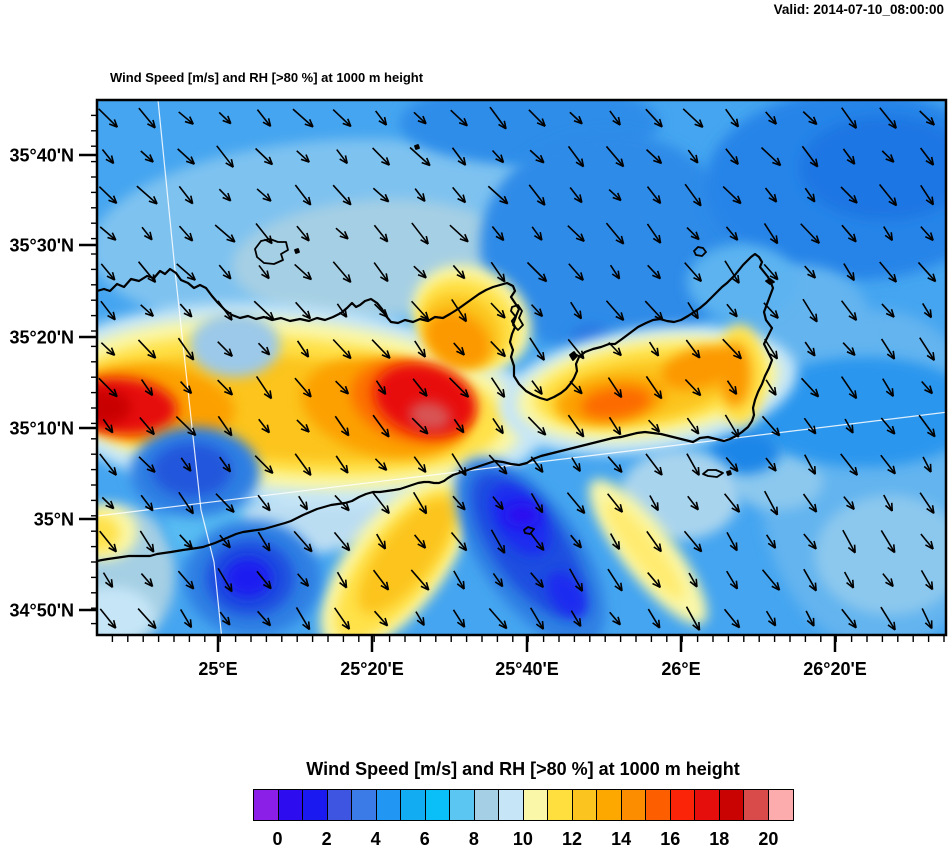 The image size is (948, 854). I want to click on islet-east-of-dia, so click(297, 251).